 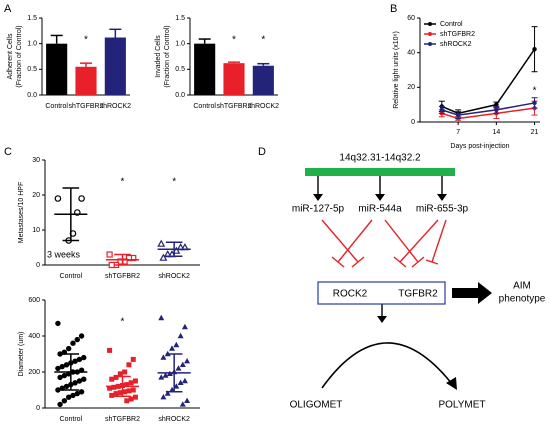 I want to click on arrow-heads, so click(x=380, y=258).